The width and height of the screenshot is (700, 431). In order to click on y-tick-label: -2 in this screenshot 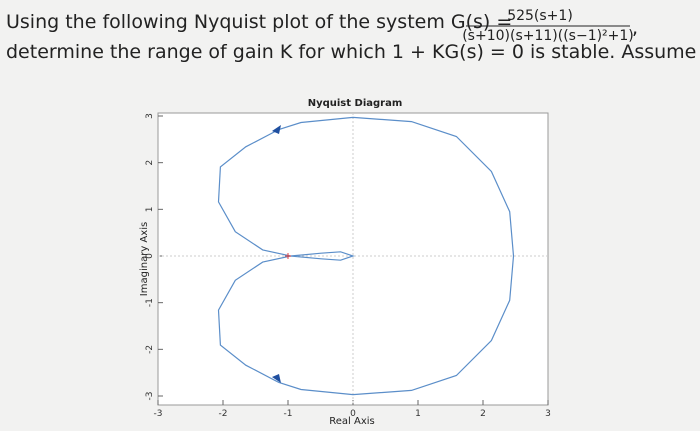, I will do `click(150, 349)`.